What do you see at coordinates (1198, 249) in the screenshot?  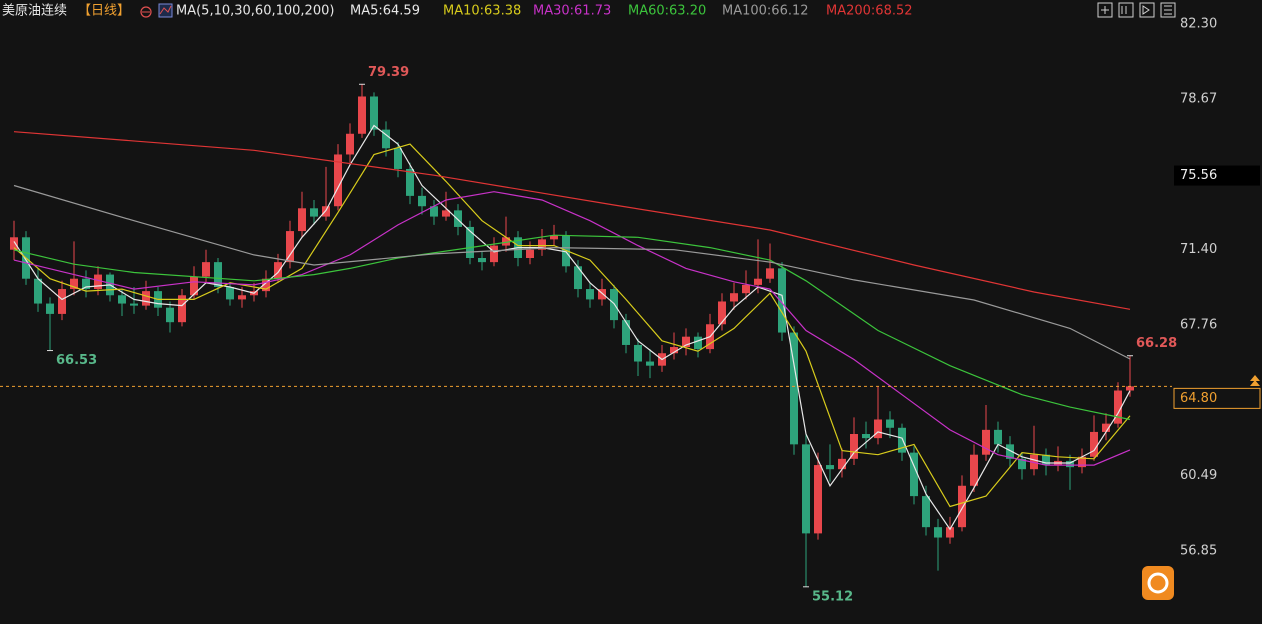 I see `y-tick-label: 71.40` at bounding box center [1198, 249].